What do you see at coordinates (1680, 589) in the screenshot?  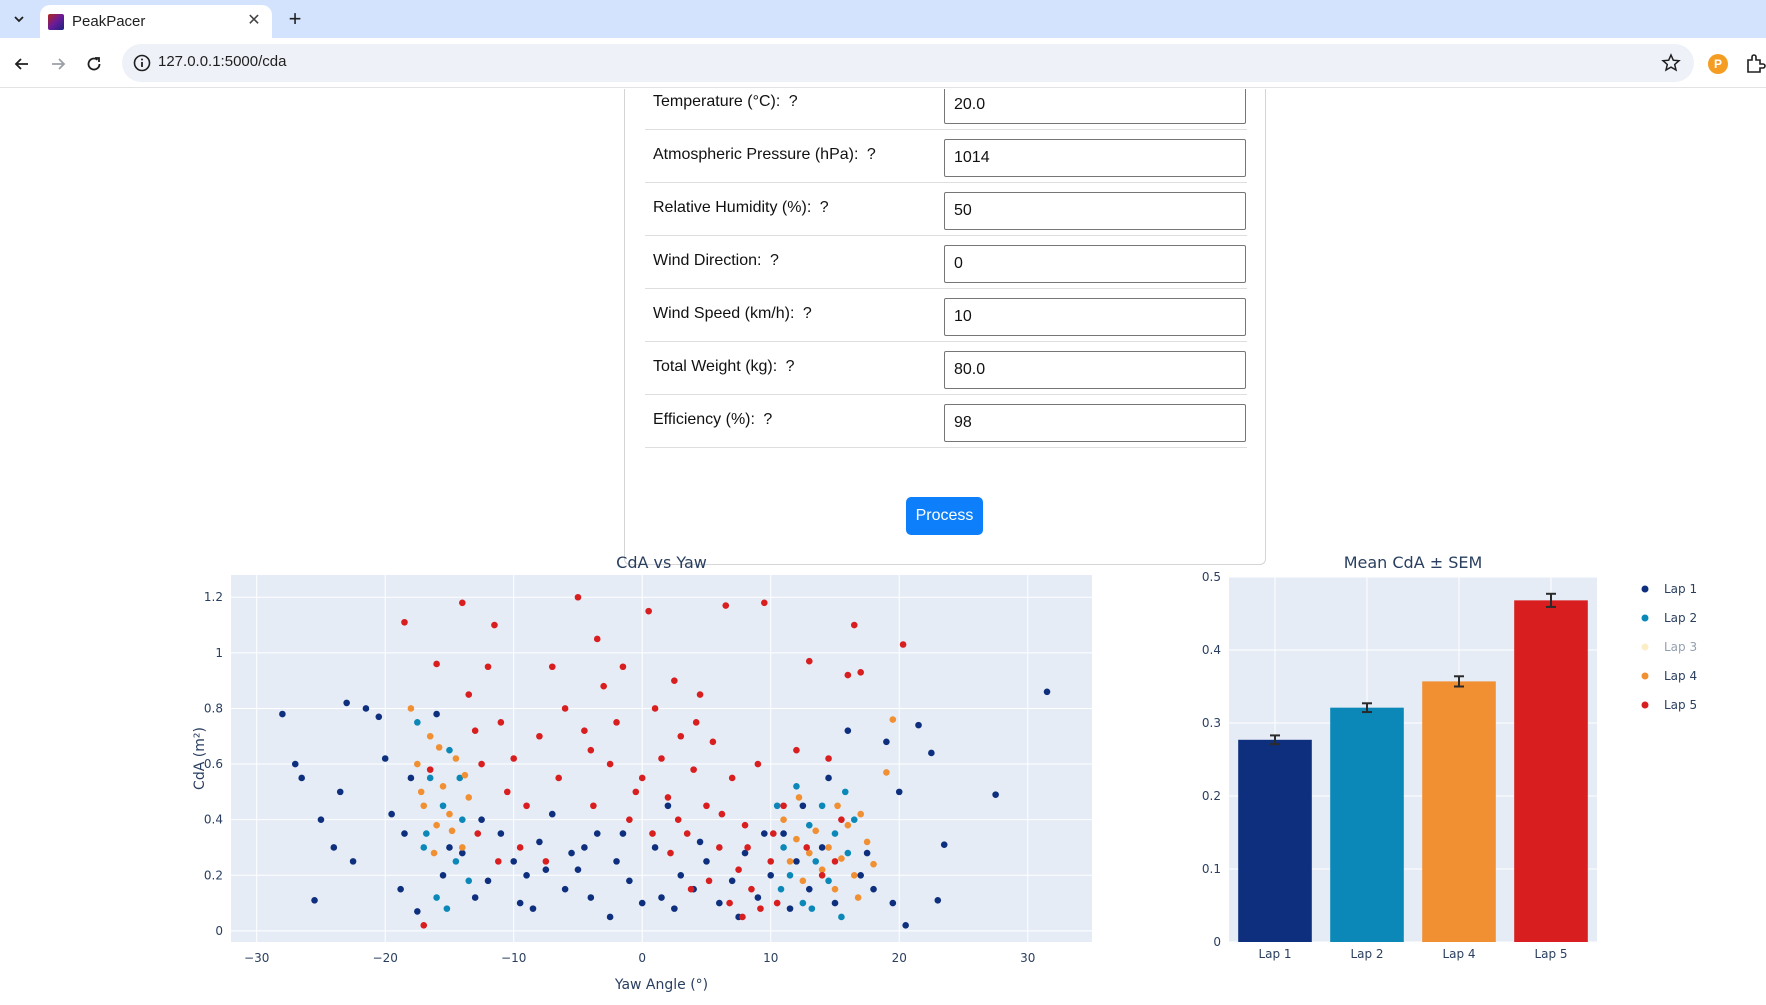 I see `legend-label: Lap 1` at bounding box center [1680, 589].